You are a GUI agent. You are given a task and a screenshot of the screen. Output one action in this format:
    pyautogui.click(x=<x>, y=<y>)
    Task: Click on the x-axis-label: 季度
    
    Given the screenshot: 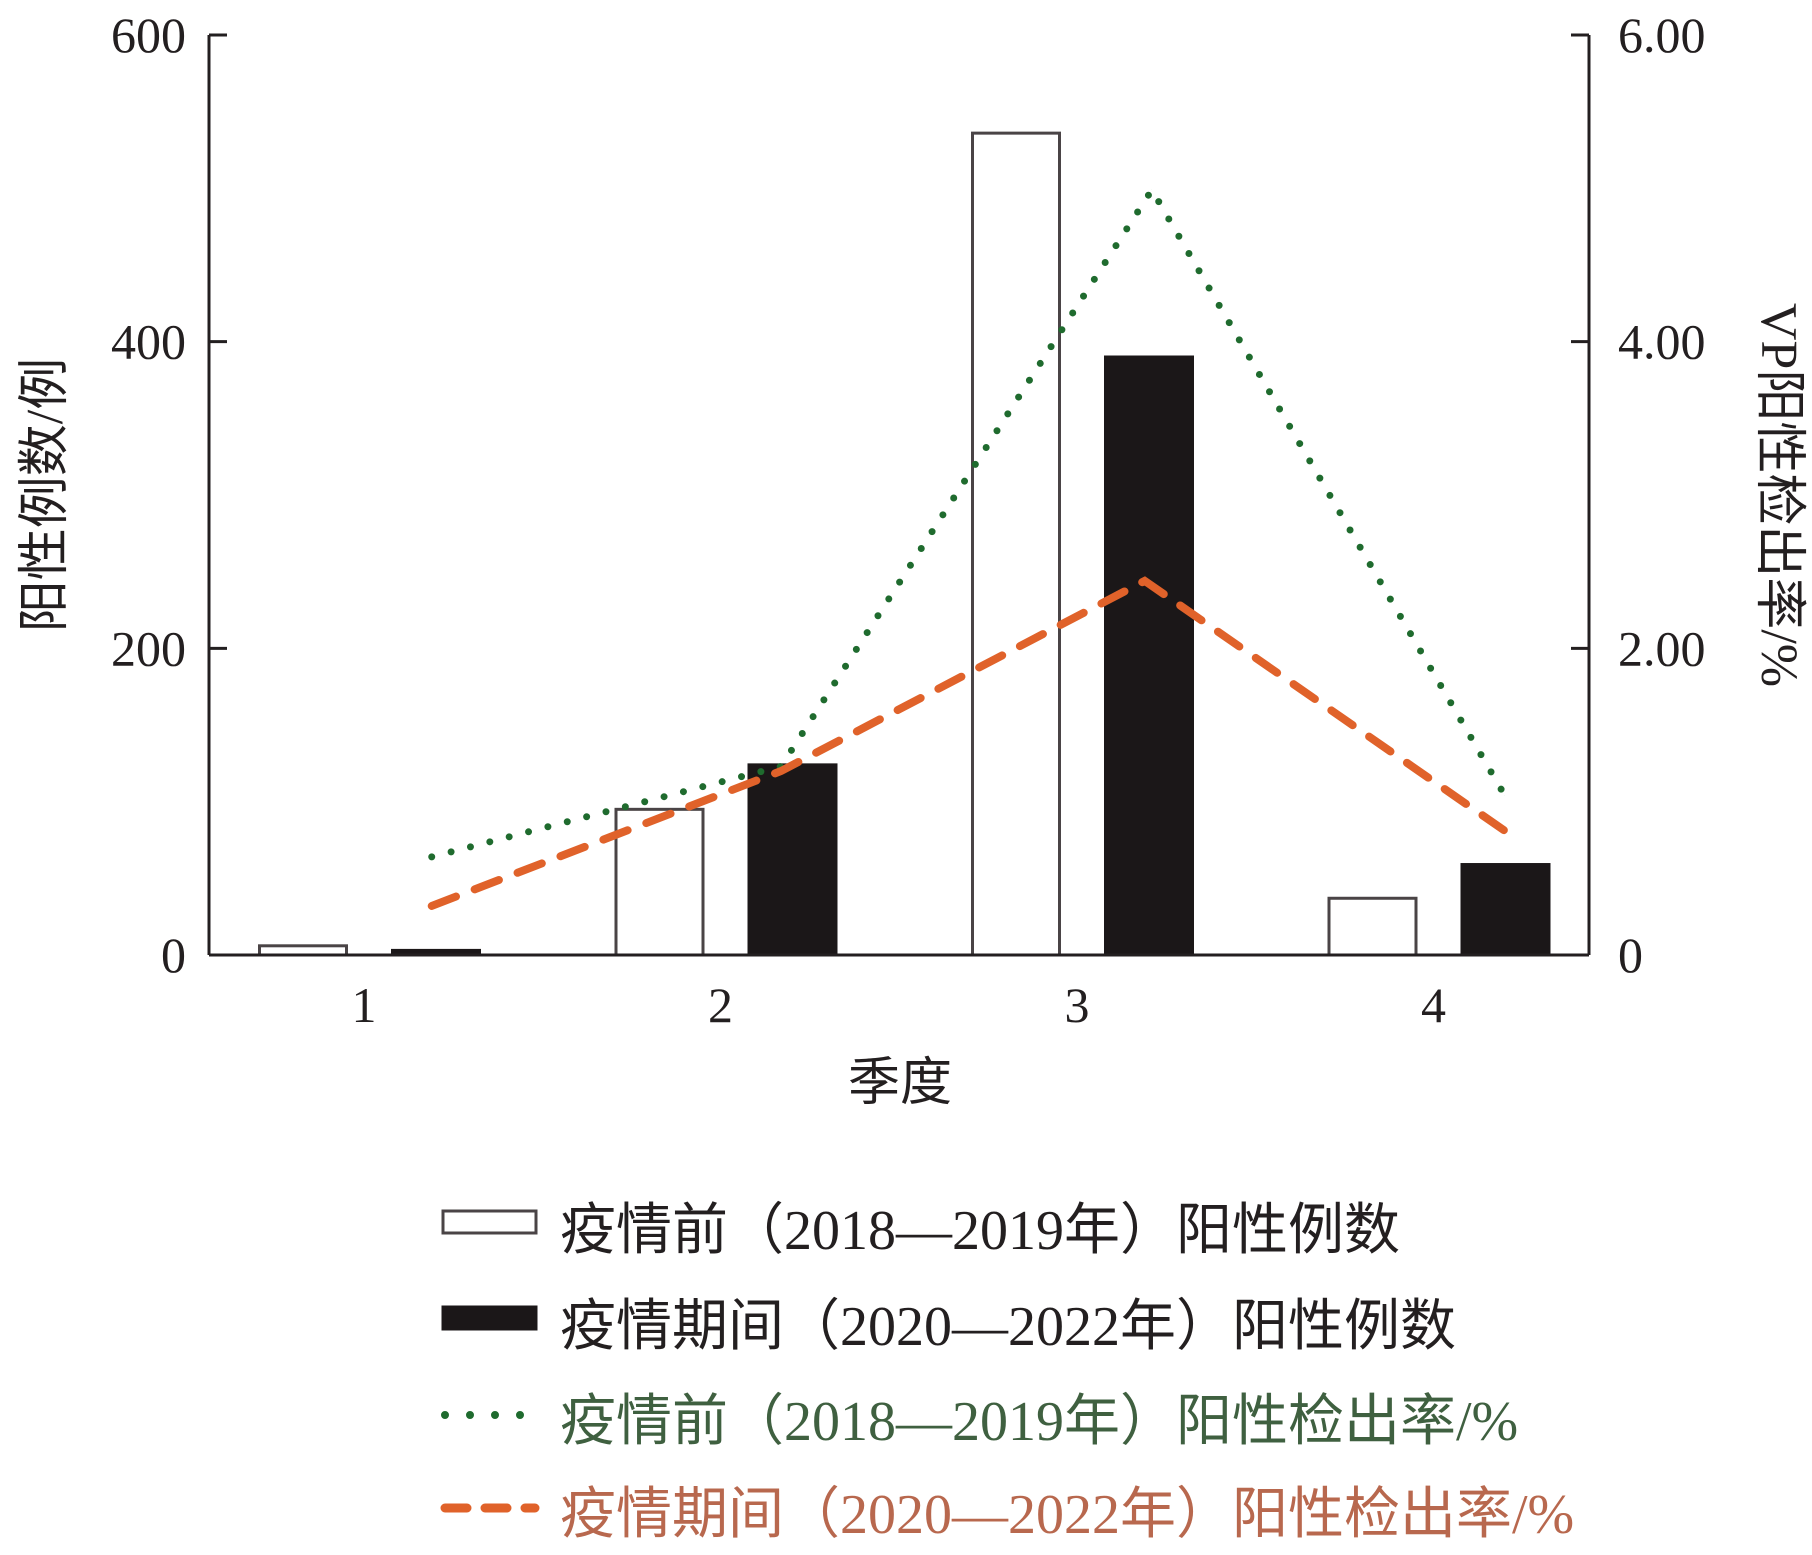 What is the action you would take?
    pyautogui.click(x=900, y=1083)
    